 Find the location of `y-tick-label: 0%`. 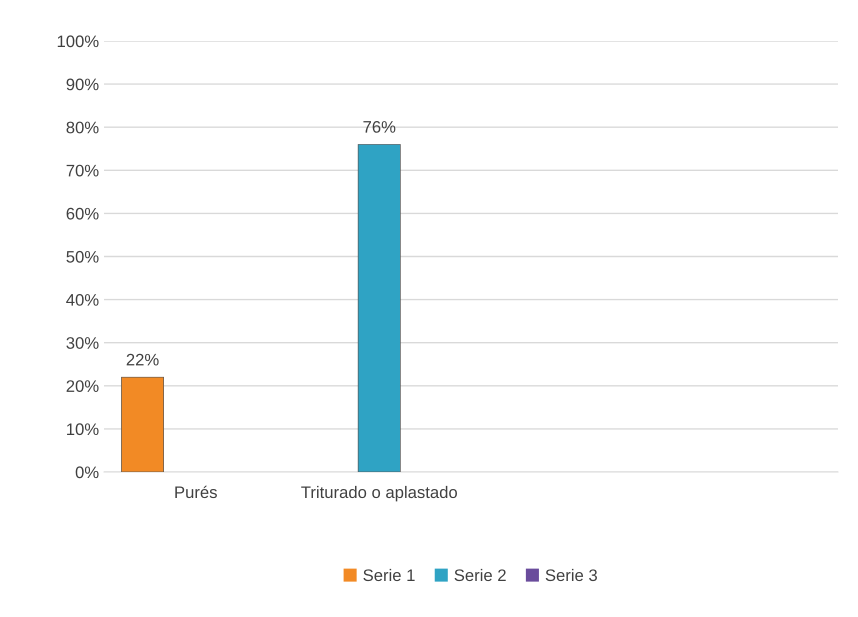

y-tick-label: 0% is located at coordinates (87, 472).